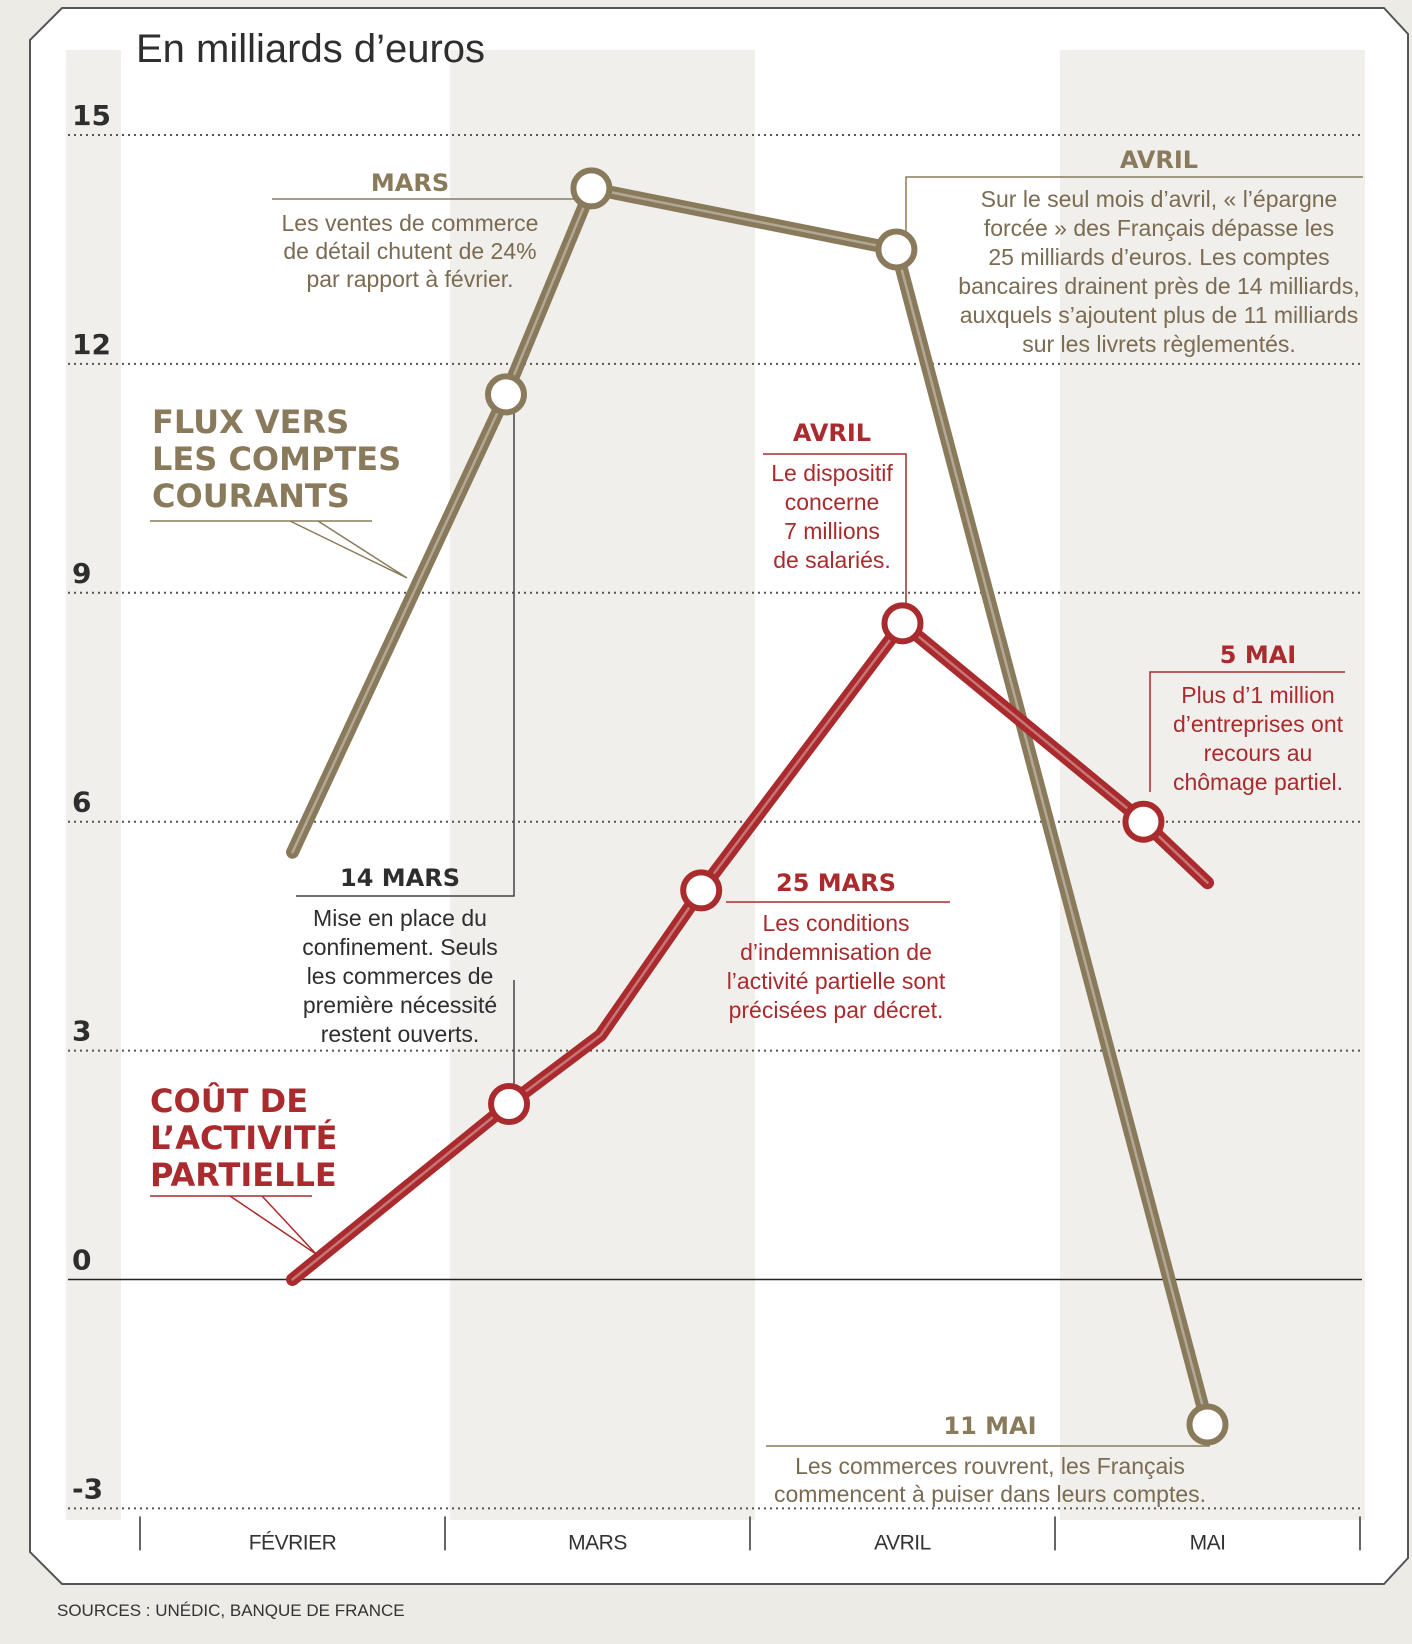  Describe the element at coordinates (832, 502) in the screenshot. I see `annotation-text-avril-cout: concerne` at that location.